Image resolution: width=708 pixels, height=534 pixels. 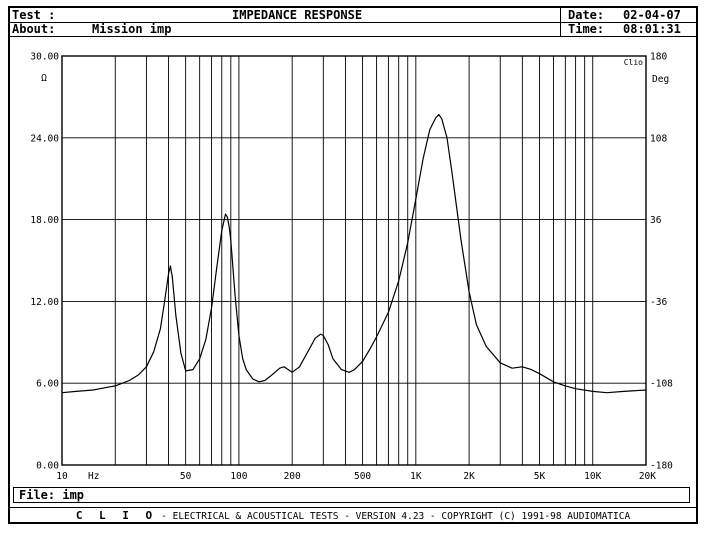 What do you see at coordinates (44, 78) in the screenshot?
I see `y-axis-unit-label: Ω` at bounding box center [44, 78].